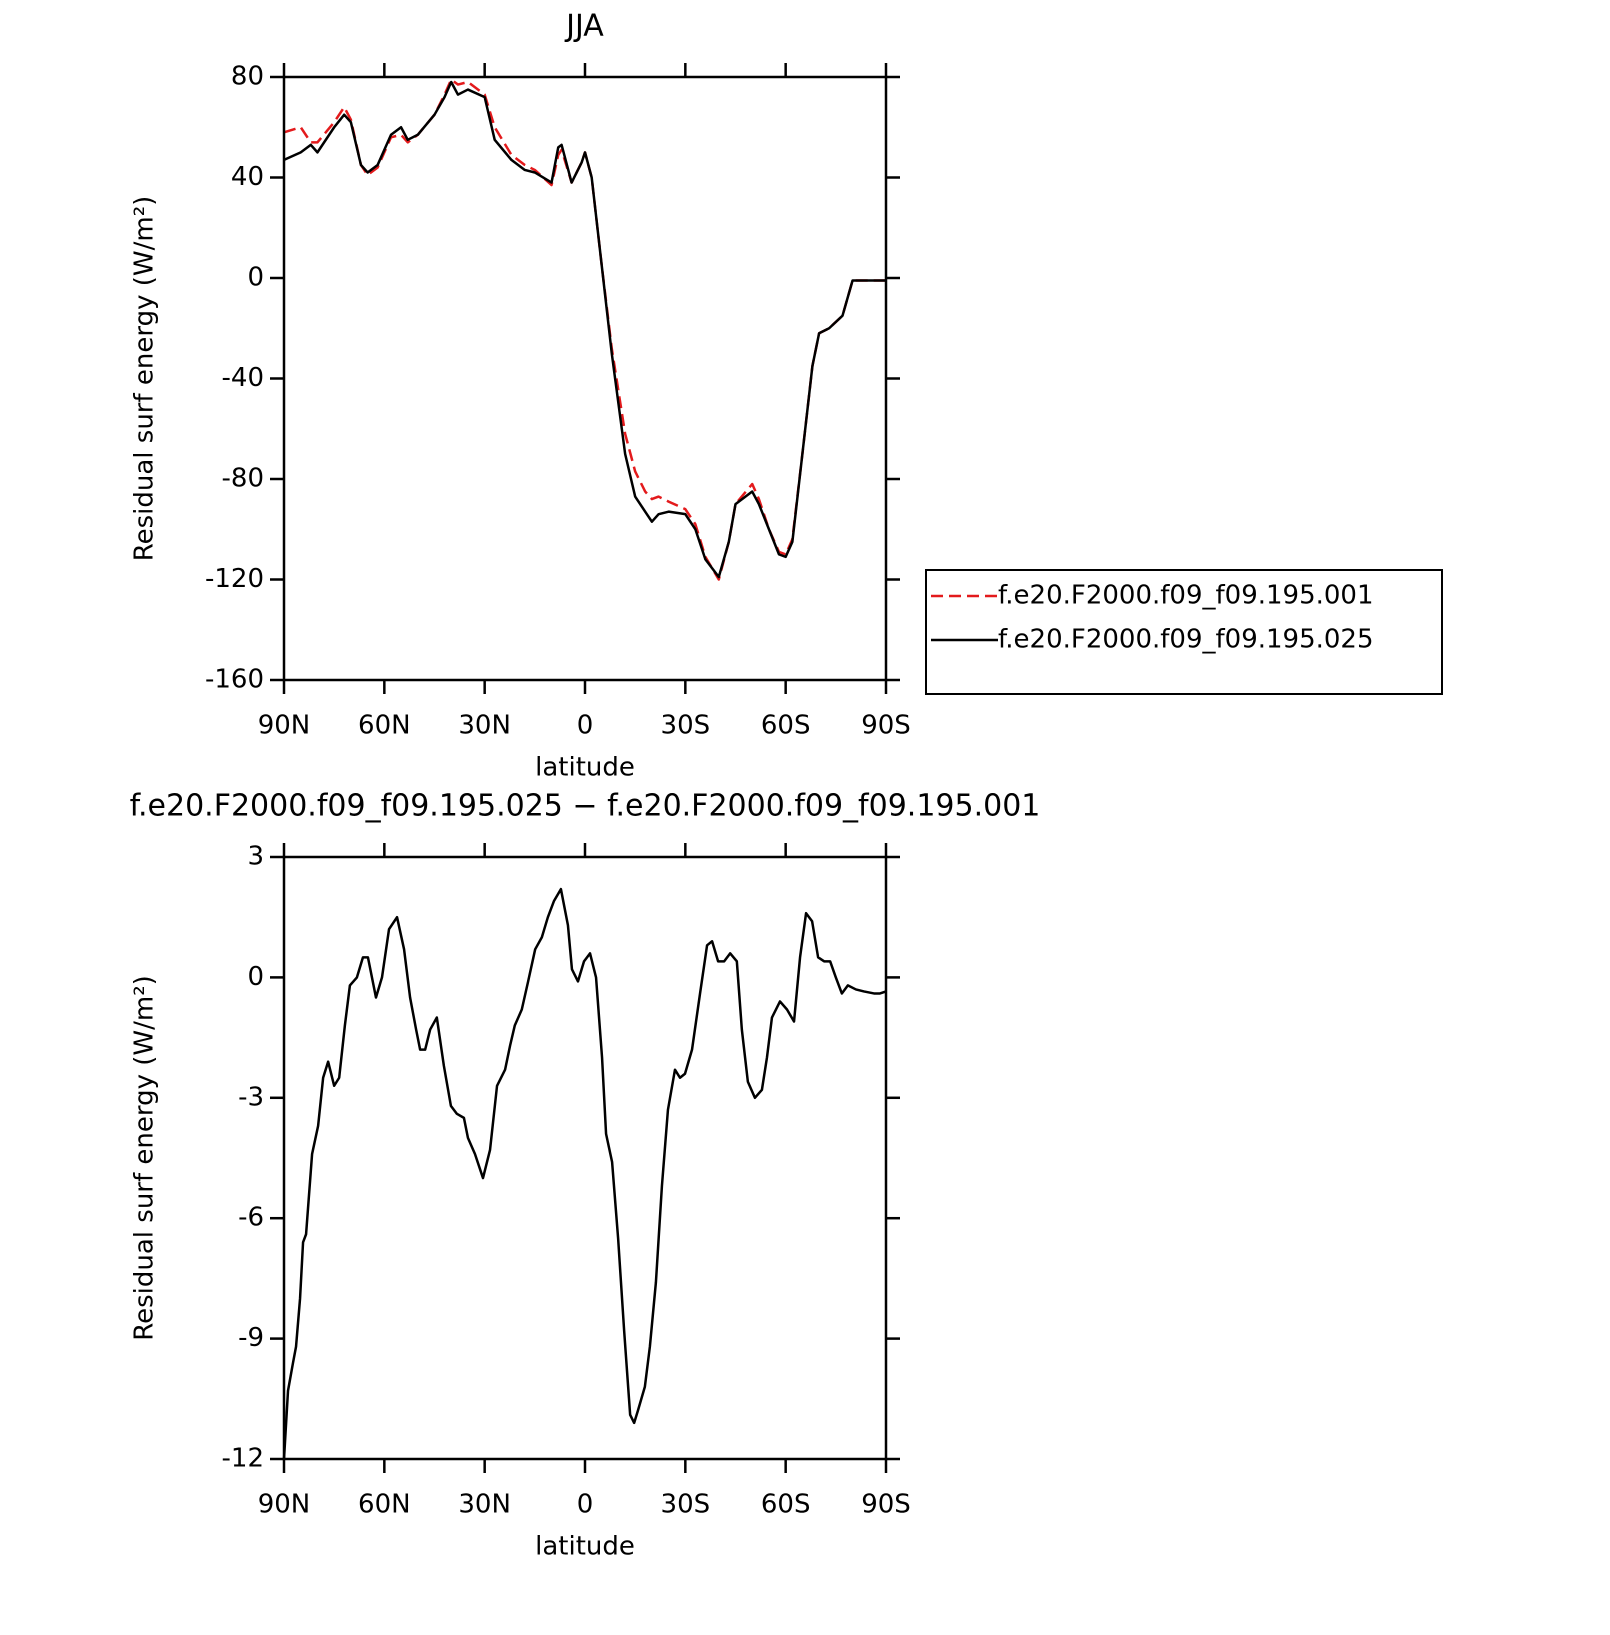 This screenshot has height=1635, width=1610. I want to click on legend-box, so click(1184, 632).